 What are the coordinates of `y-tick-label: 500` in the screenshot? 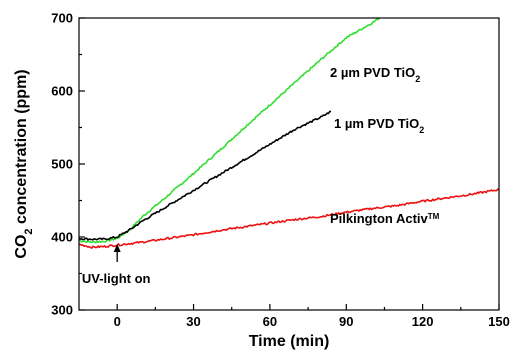 It's located at (62, 164).